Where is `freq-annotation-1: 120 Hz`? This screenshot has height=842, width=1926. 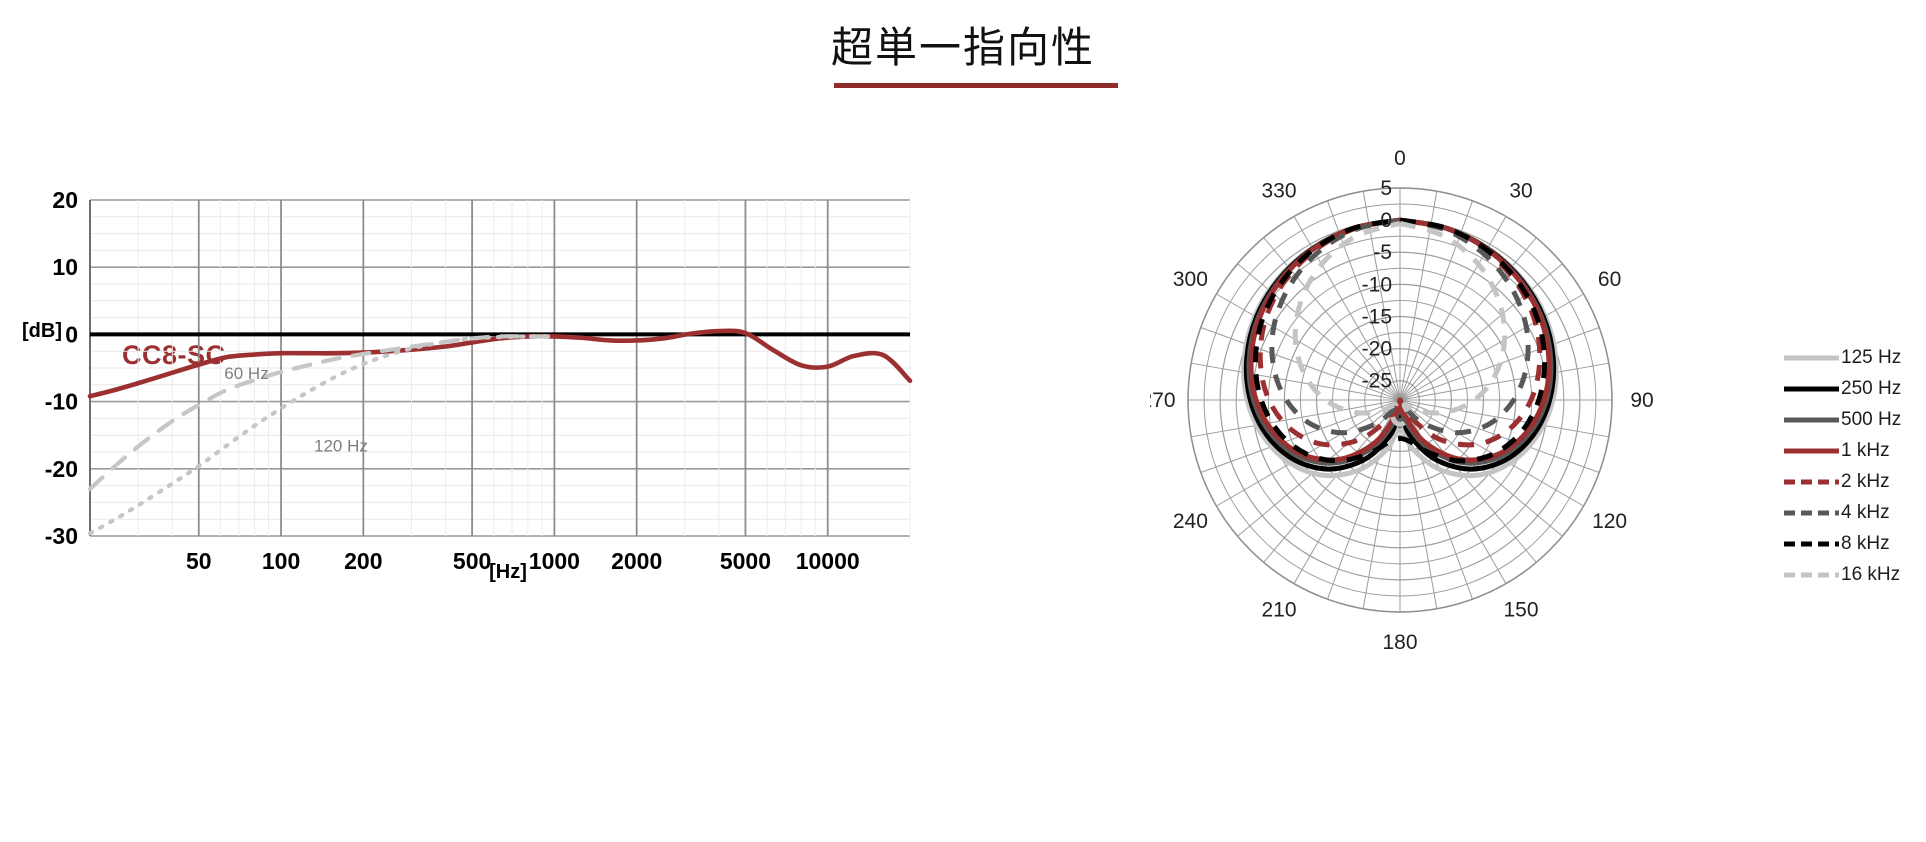
freq-annotation-1: 120 Hz is located at coordinates (341, 445).